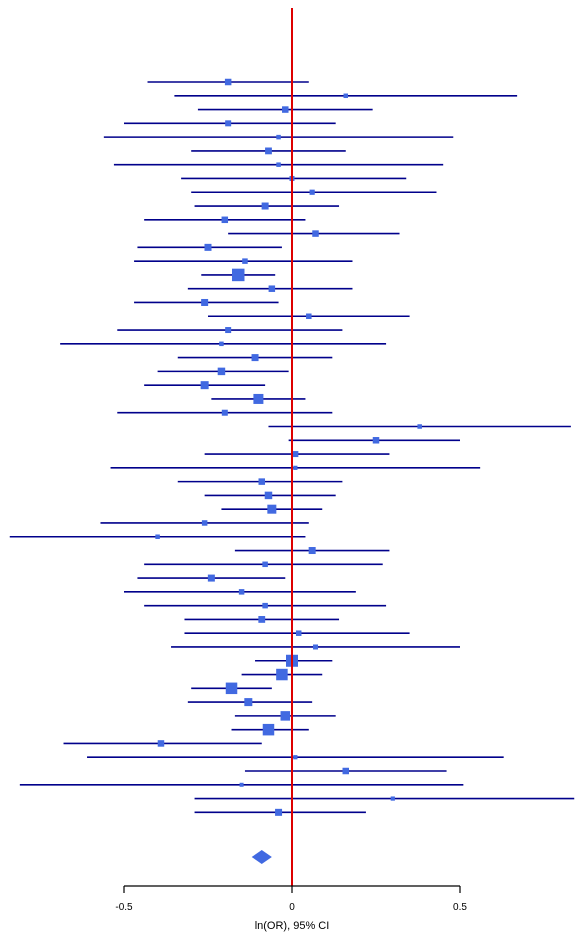  Describe the element at coordinates (460, 907) in the screenshot. I see `x-tick-label: 0.5` at that location.